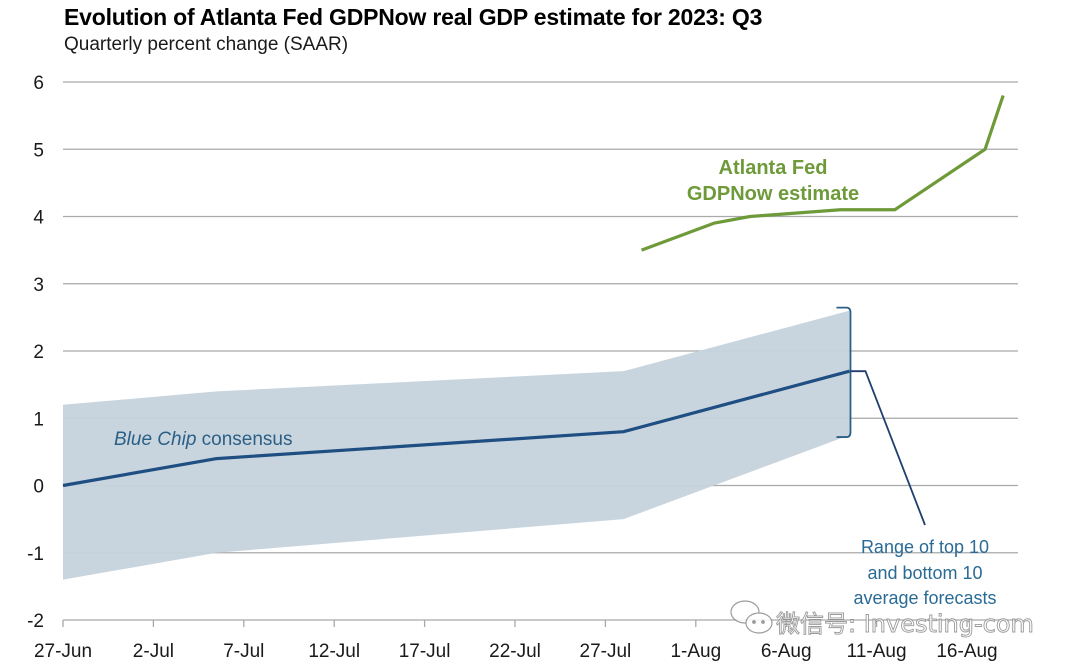  I want to click on bluechip-line, so click(456, 428).